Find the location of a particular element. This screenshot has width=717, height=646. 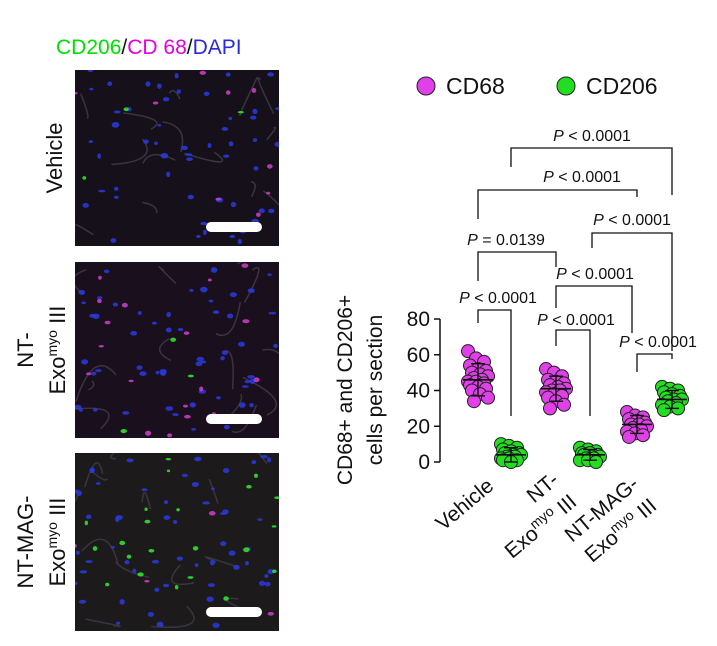

panel-title: CD206/CD 68/DAPI is located at coordinates (149, 48).